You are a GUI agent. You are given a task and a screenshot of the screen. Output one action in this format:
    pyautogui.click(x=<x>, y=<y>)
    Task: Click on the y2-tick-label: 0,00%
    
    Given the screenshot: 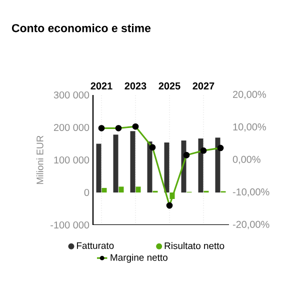 What is the action you would take?
    pyautogui.click(x=246, y=160)
    